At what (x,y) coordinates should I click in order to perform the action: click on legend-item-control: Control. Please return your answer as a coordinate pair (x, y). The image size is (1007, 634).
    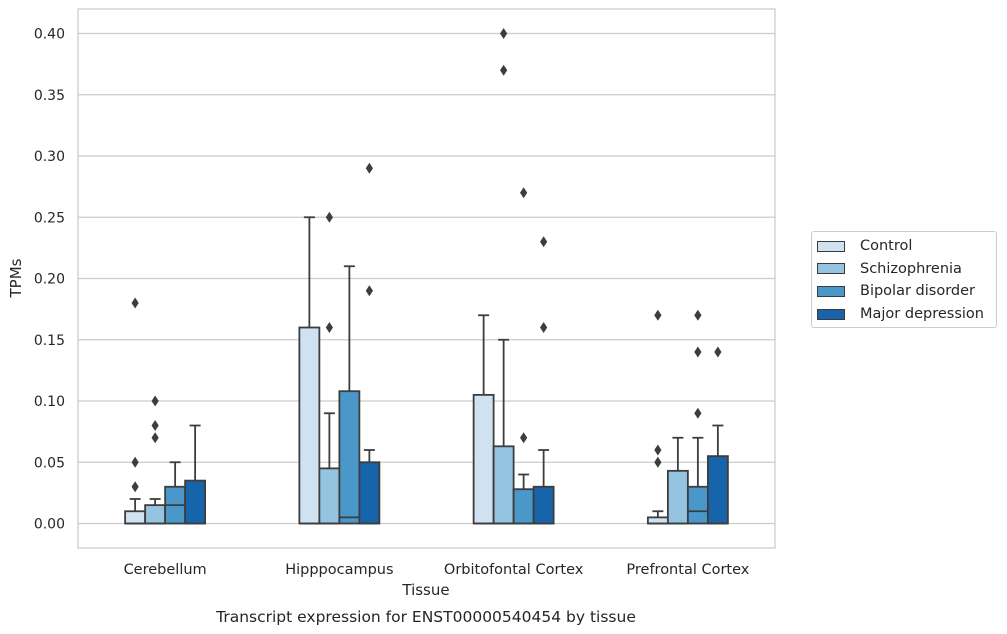
    Looking at the image, I should click on (904, 246).